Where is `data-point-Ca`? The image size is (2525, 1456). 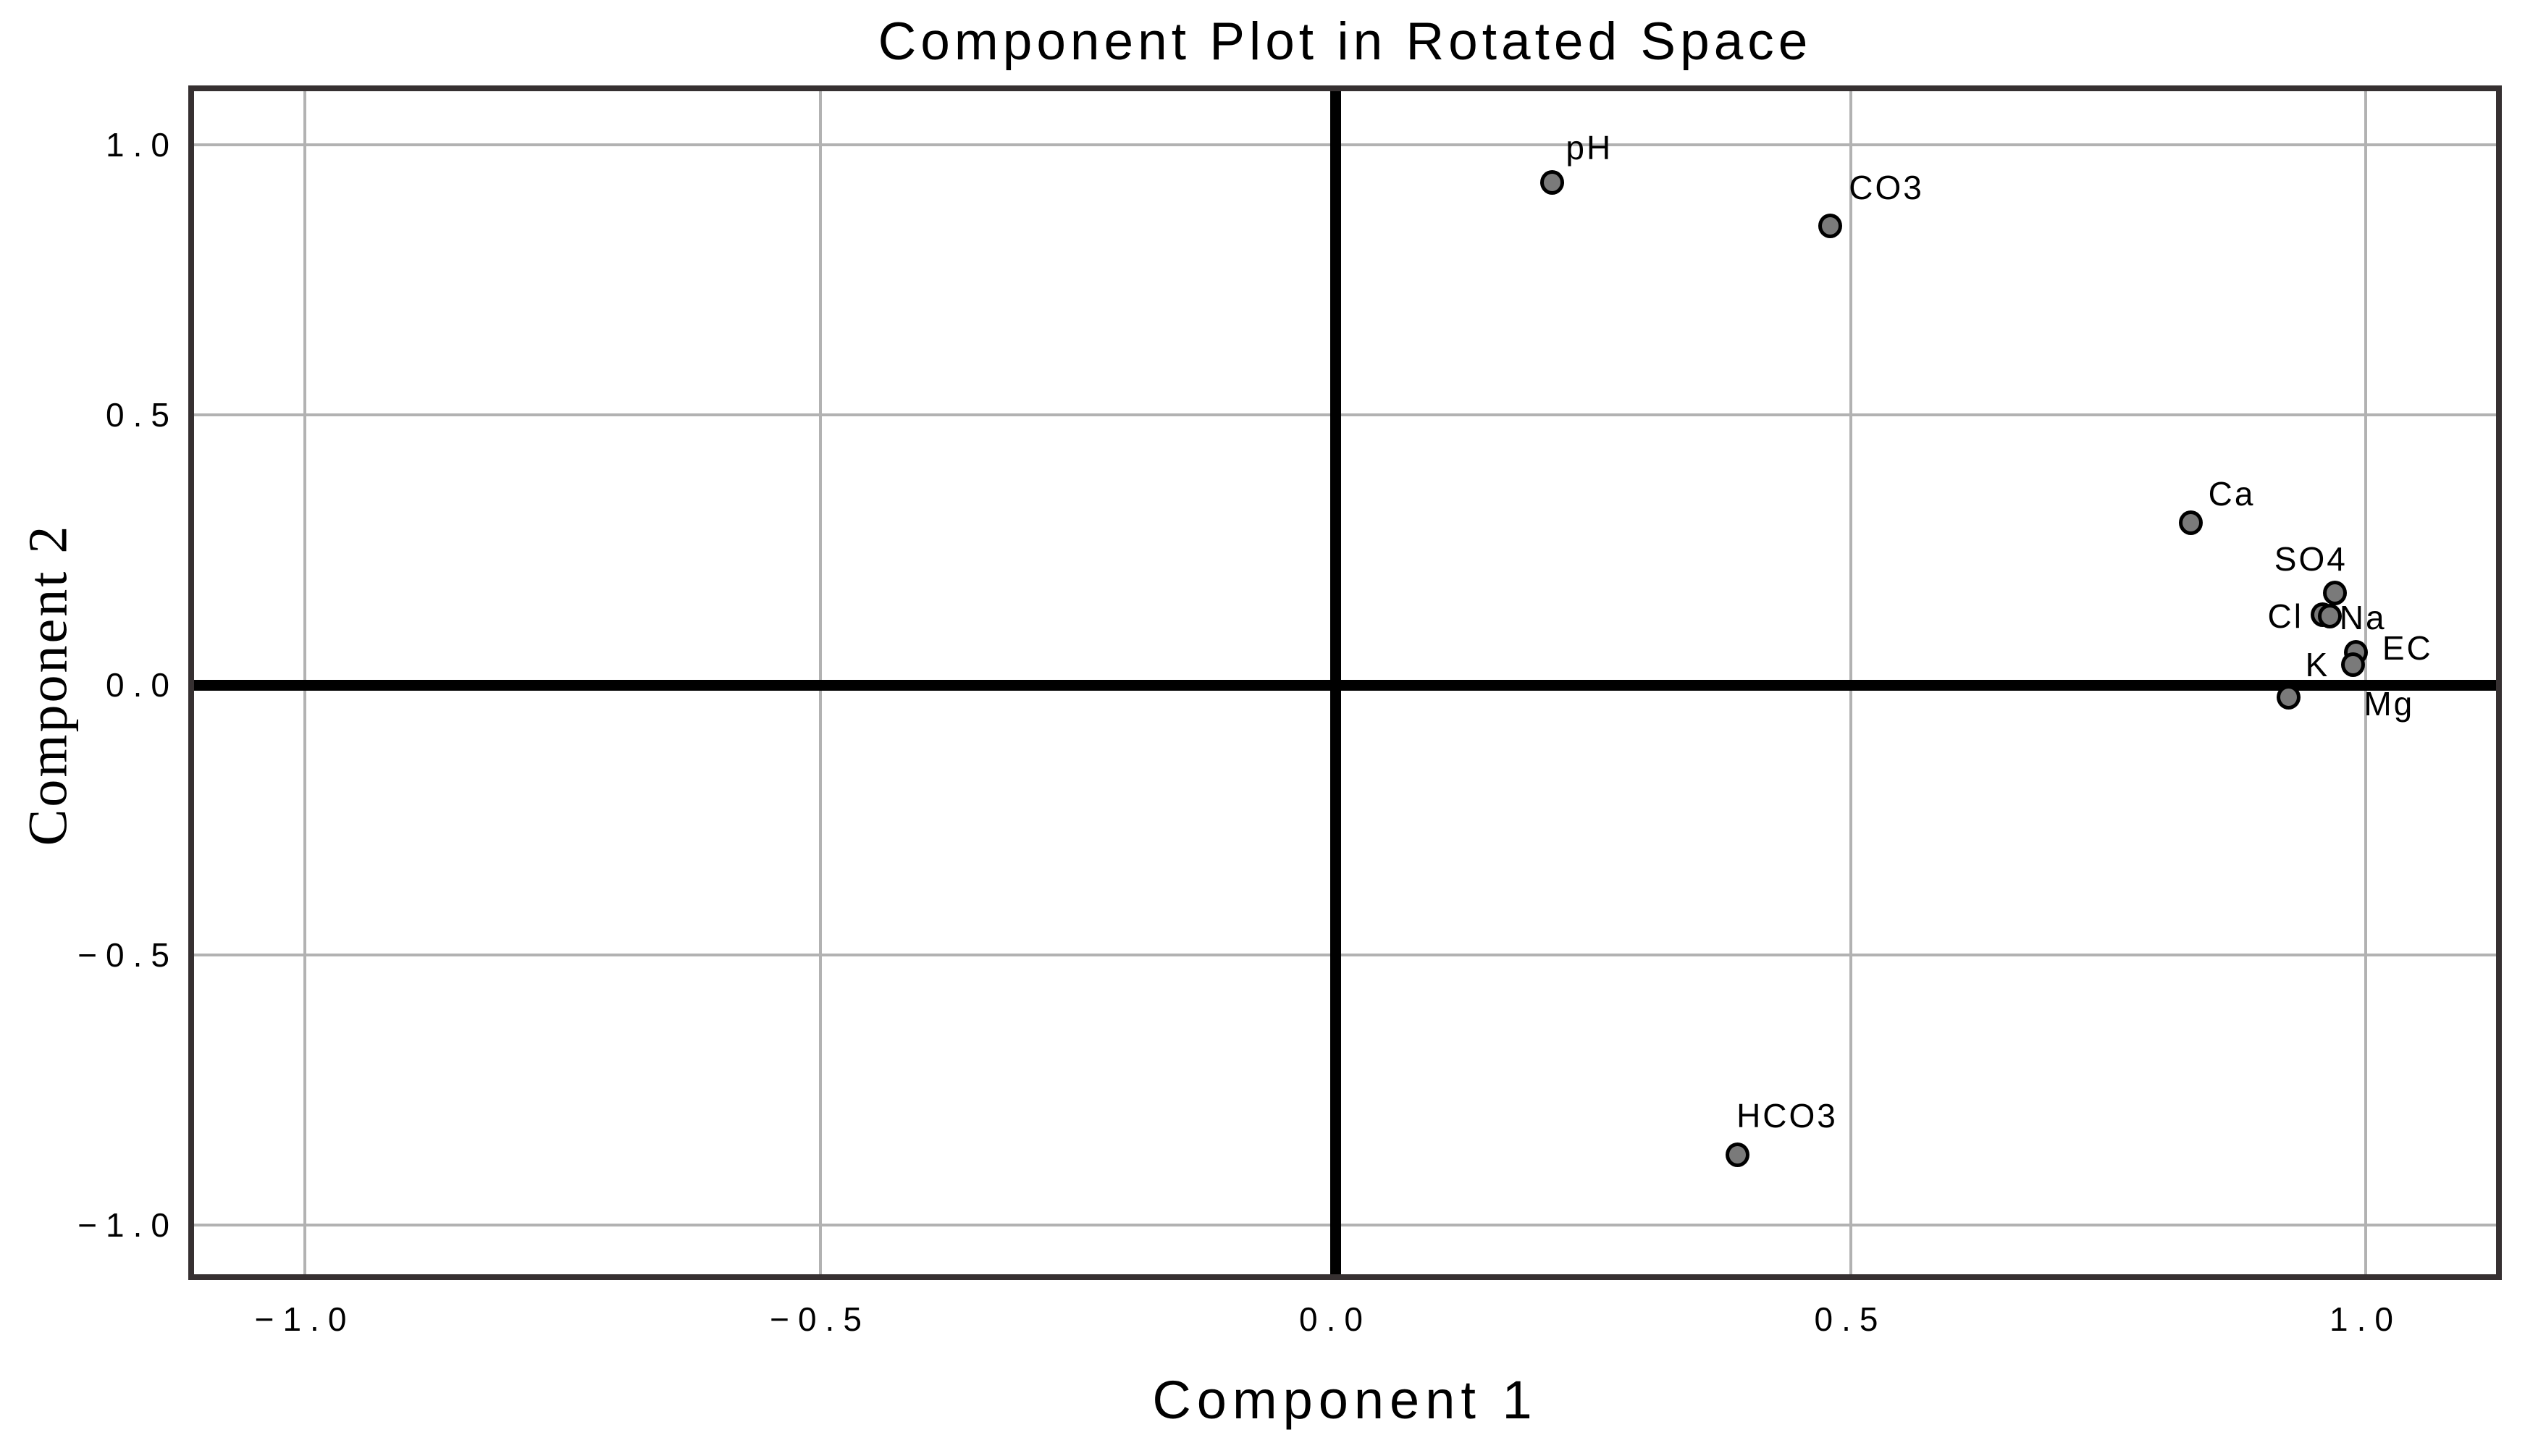 data-point-Ca is located at coordinates (2191, 523).